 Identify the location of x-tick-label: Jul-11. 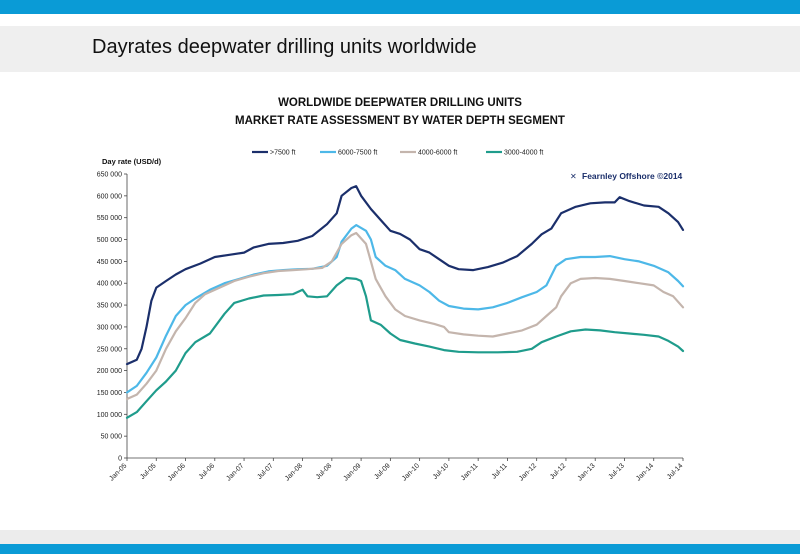
(500, 471).